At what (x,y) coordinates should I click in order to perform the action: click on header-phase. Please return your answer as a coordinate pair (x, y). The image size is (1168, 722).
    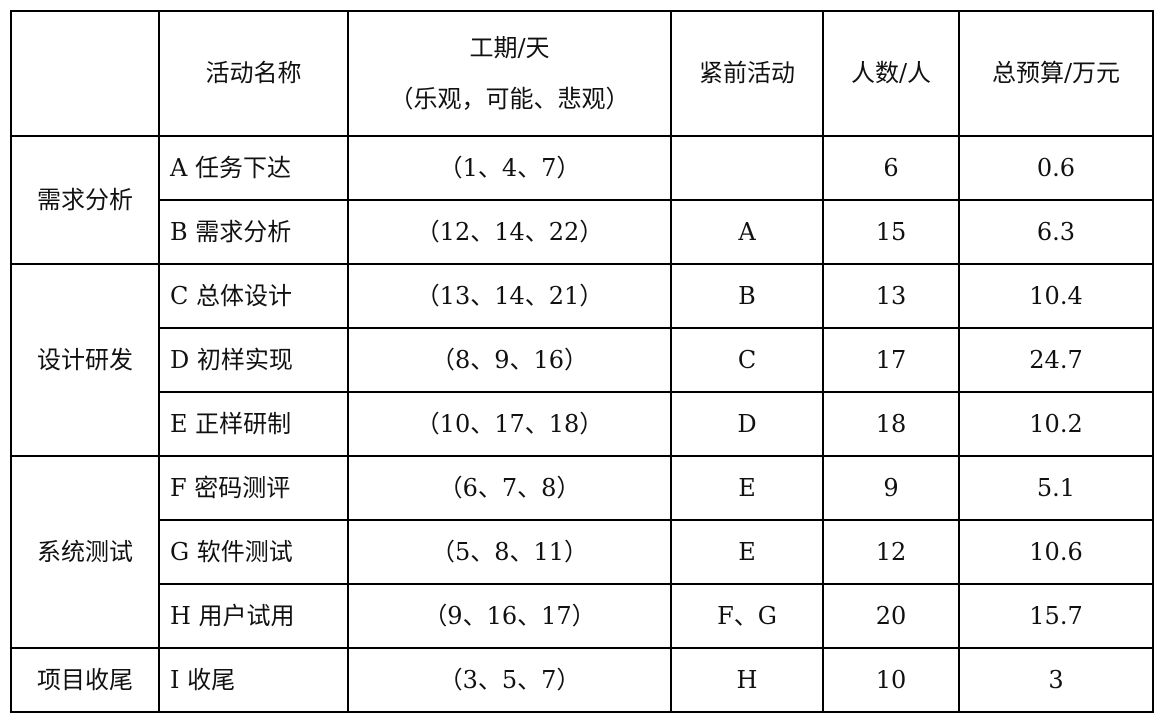
    Looking at the image, I should click on (85, 73).